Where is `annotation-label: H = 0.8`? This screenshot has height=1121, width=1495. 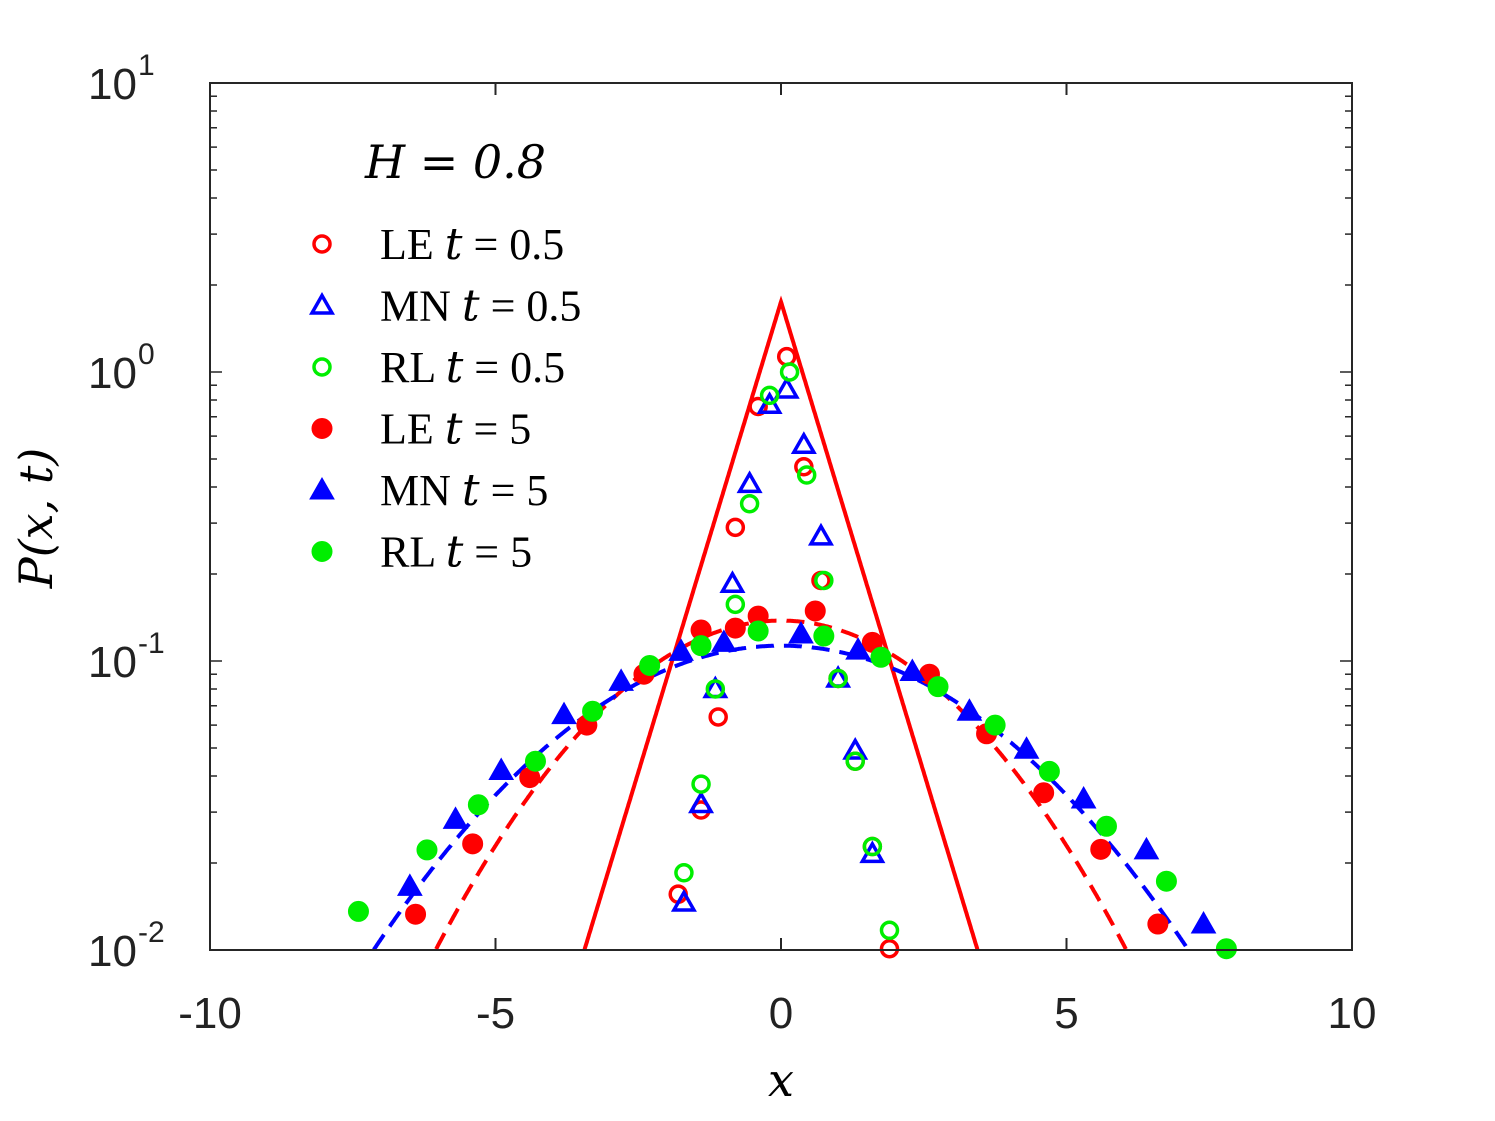 annotation-label: H = 0.8 is located at coordinates (455, 162).